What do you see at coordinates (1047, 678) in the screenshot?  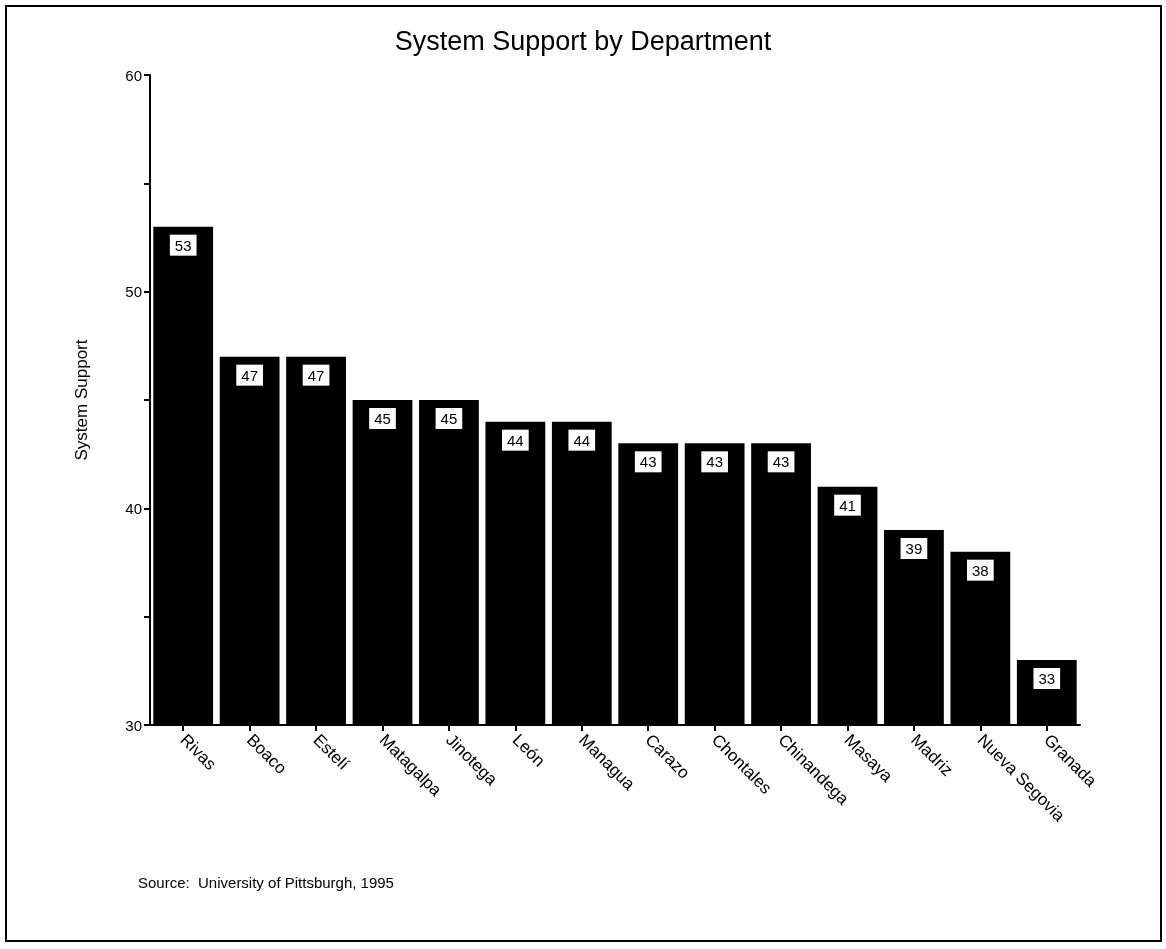 I see `data-label: 33` at bounding box center [1047, 678].